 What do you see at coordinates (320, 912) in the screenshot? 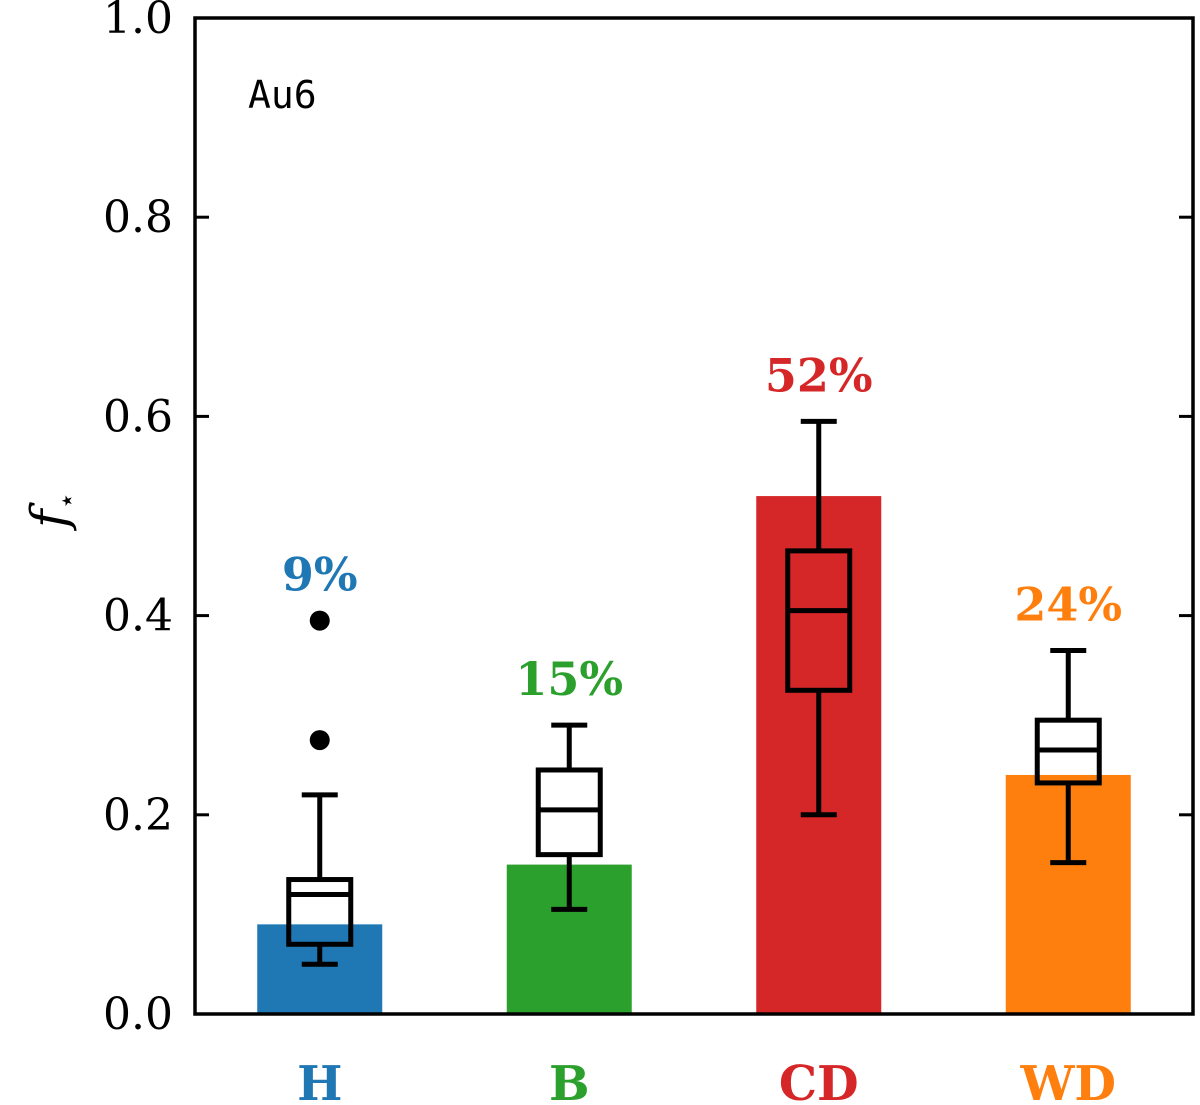
I see `box-h` at bounding box center [320, 912].